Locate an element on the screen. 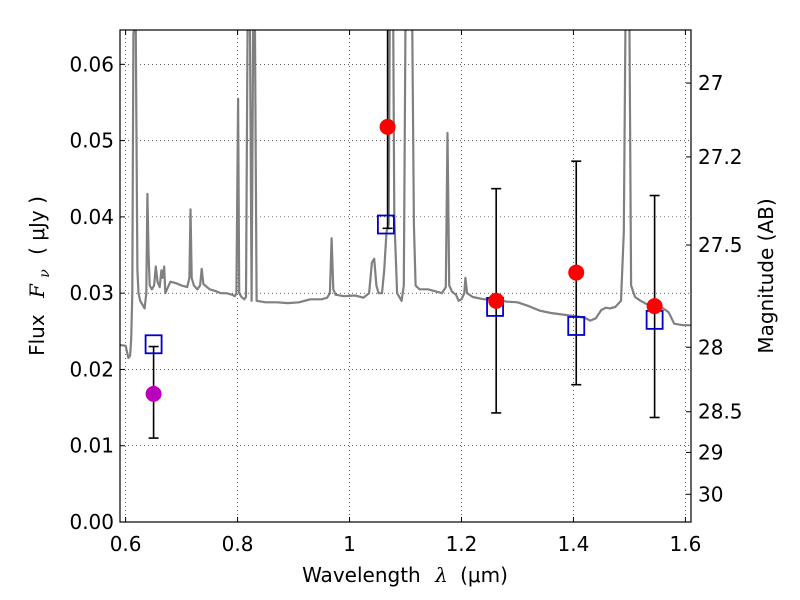 This screenshot has width=800, height=600. x-tick-label: 1 is located at coordinates (349, 544).